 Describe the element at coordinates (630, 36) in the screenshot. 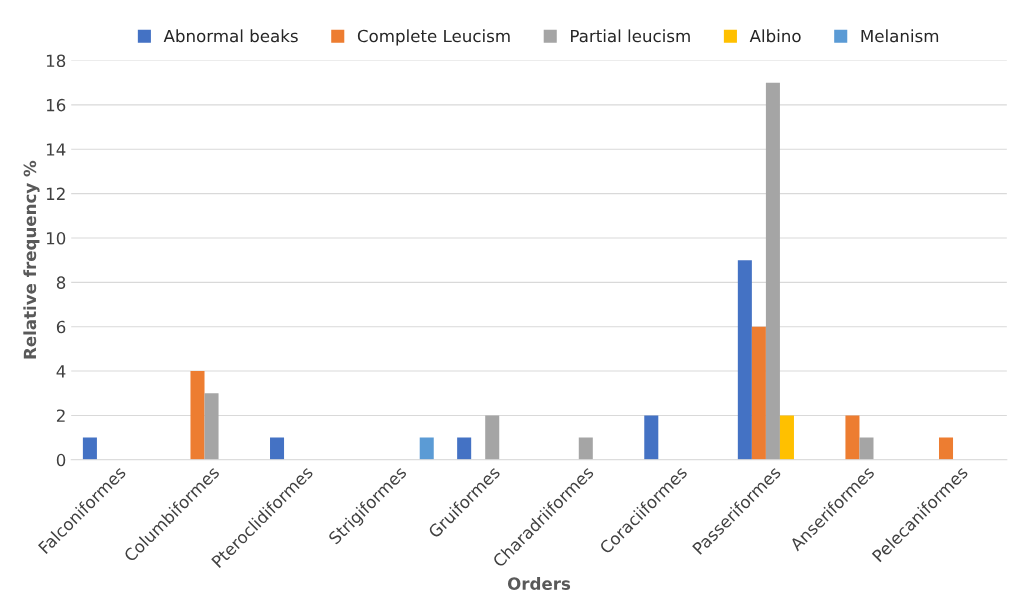

I see `legend-label: Partial leucism` at that location.